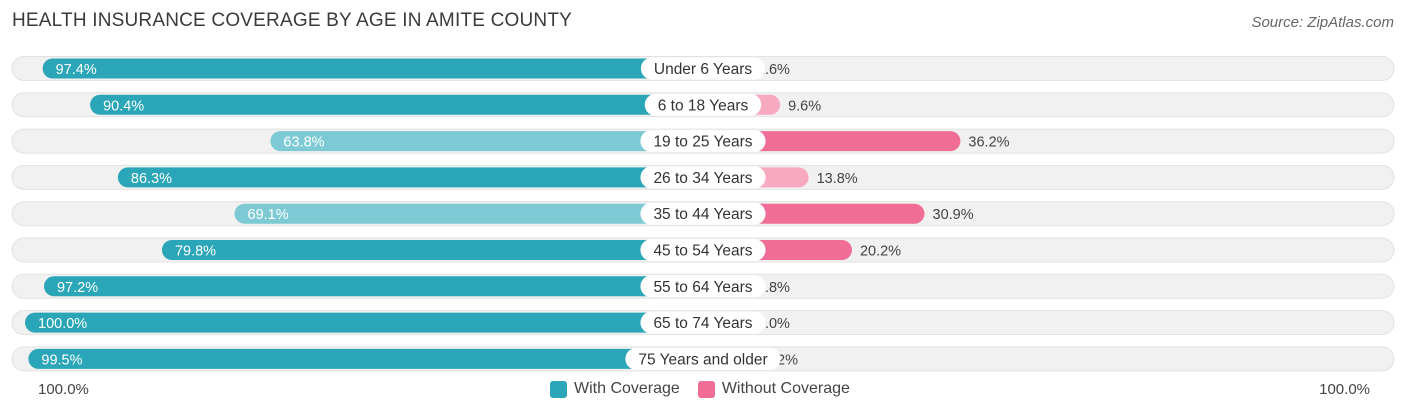  I want to click on value-label-with: 69.1%, so click(268, 215).